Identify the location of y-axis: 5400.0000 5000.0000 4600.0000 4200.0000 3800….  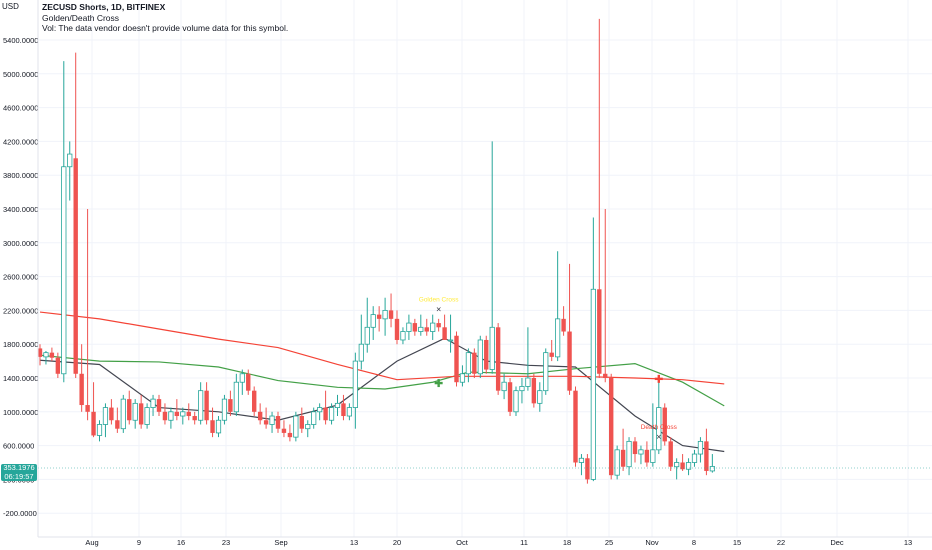
(21, 268).